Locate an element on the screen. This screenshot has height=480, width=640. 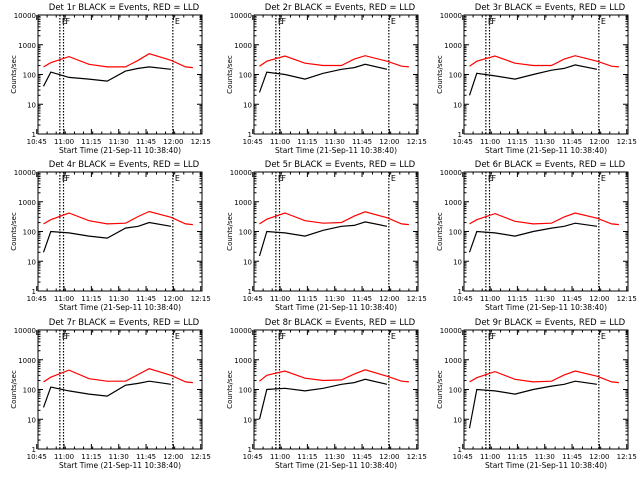
chart-title: Det 2r BLACK = Events, RED = LLD is located at coordinates (340, 8).